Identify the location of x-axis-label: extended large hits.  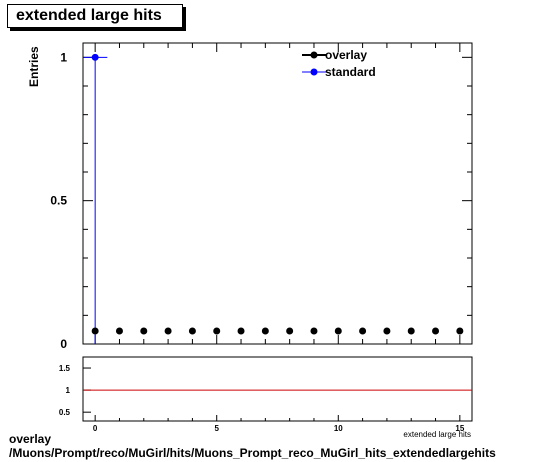
(437, 434).